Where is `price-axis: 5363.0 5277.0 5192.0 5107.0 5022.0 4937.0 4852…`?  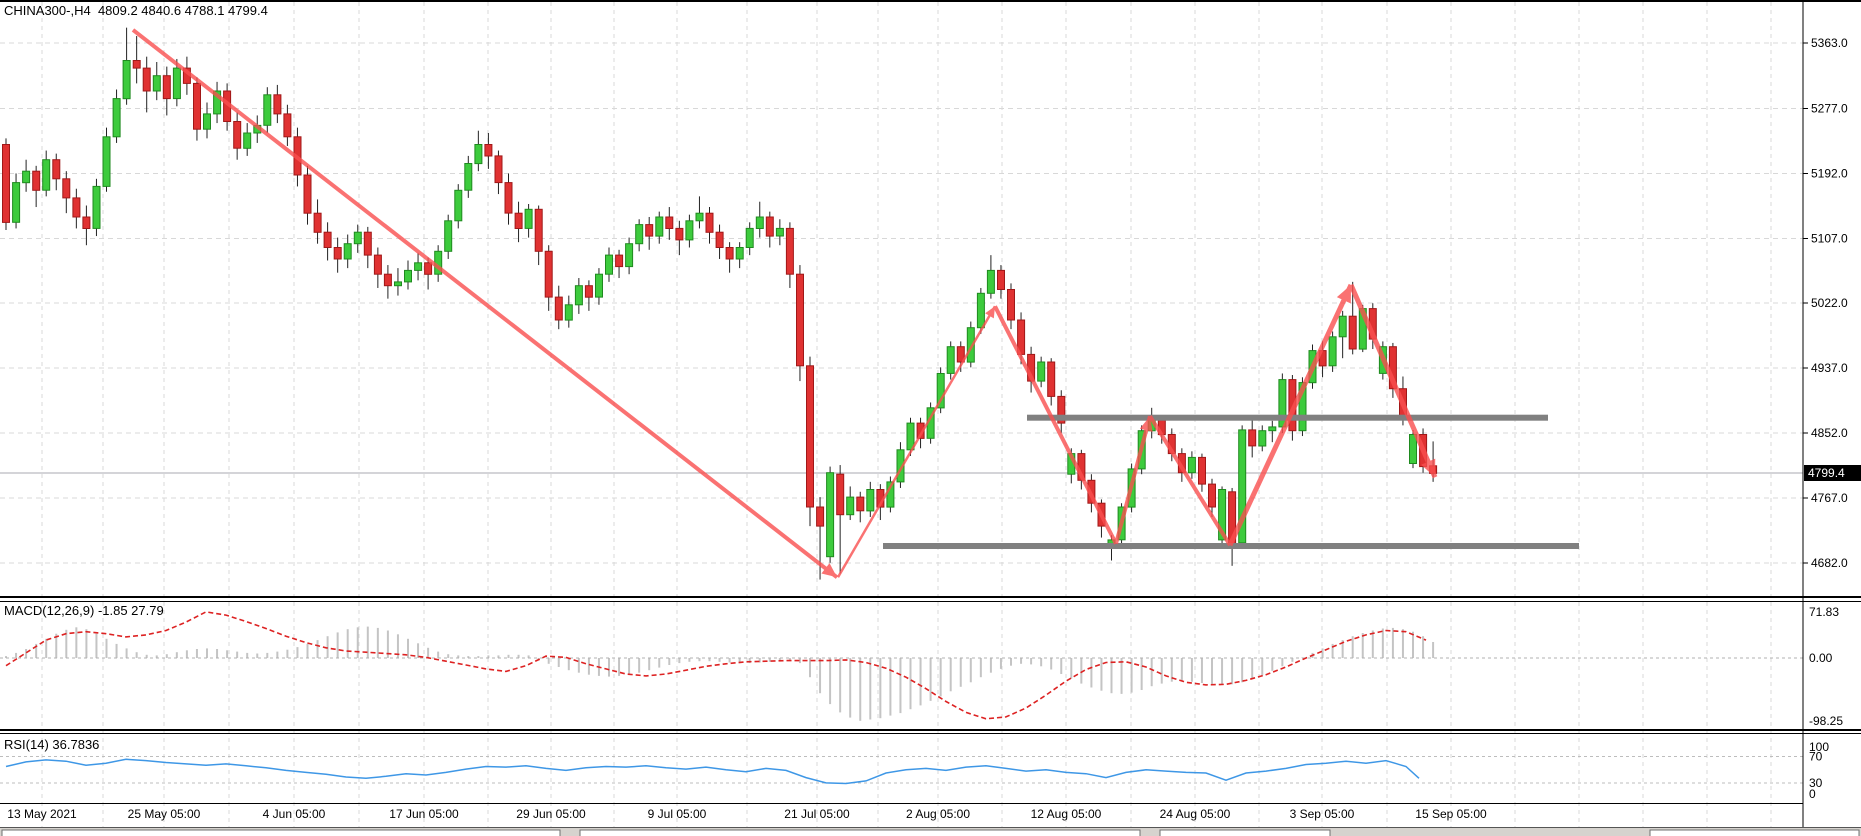 price-axis: 5363.0 5277.0 5192.0 5107.0 5022.0 4937.0 4852… is located at coordinates (1825, 303).